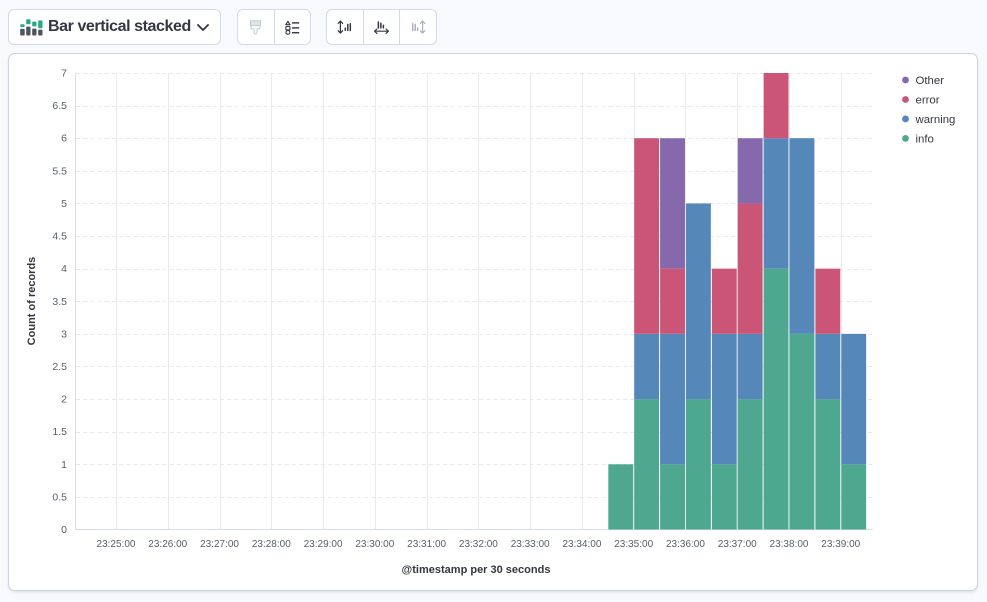  I want to click on svg-text: 3, so click(64, 334).